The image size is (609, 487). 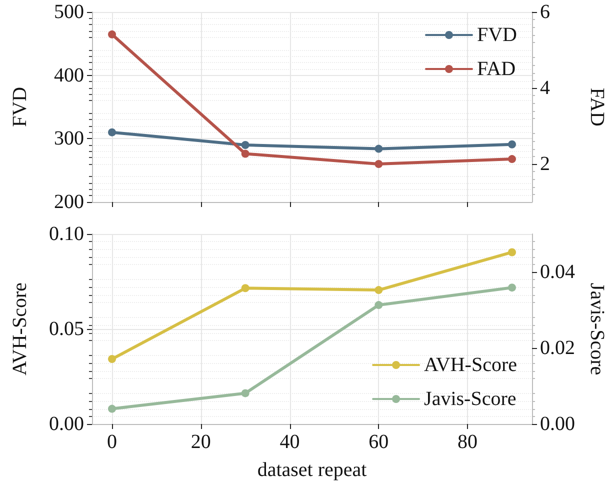 I want to click on y-axis-title: AVH-Score, so click(x=20, y=329).